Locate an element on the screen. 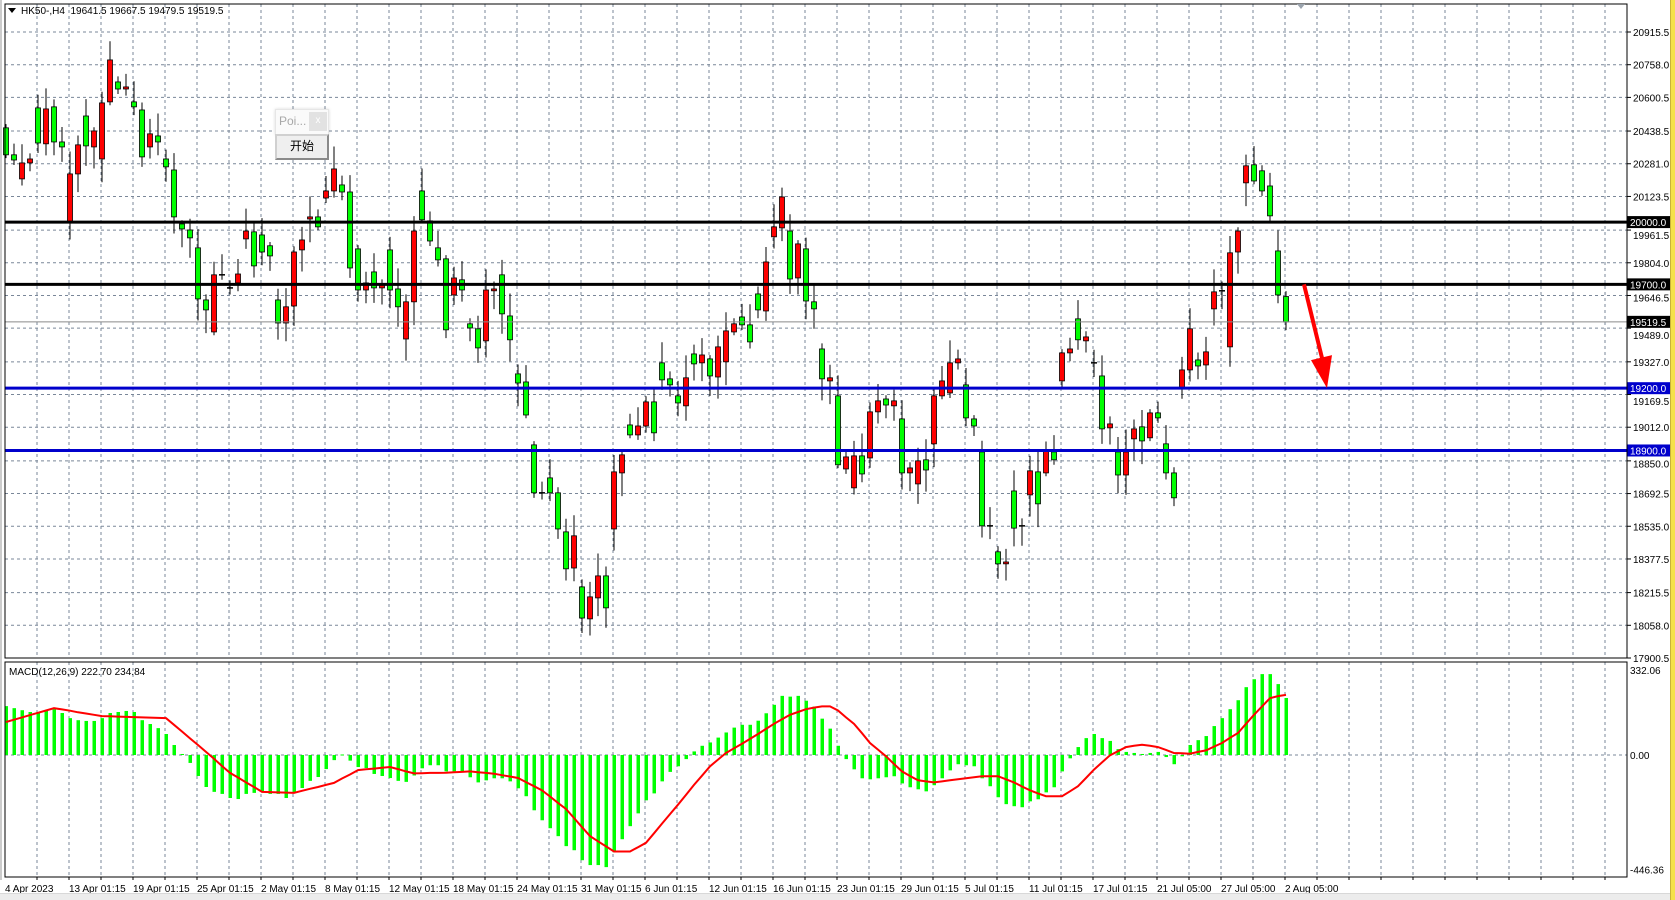 The width and height of the screenshot is (1675, 900). scroll-marker-icon is located at coordinates (1301, 6).